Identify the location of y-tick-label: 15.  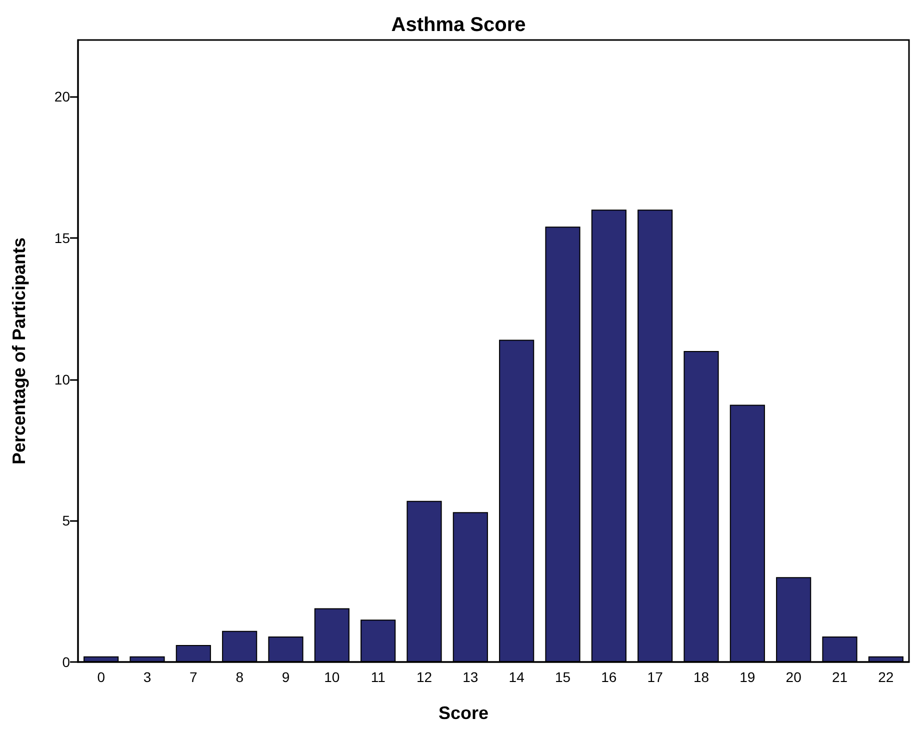
(62, 238).